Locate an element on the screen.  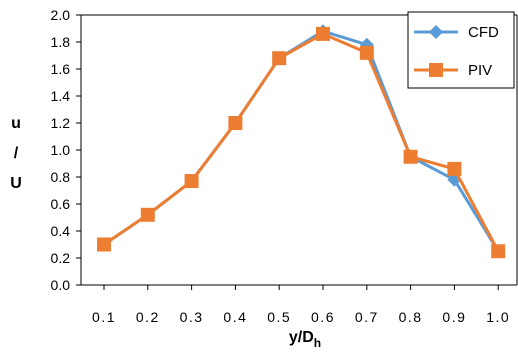
legend-box is located at coordinates (461, 50).